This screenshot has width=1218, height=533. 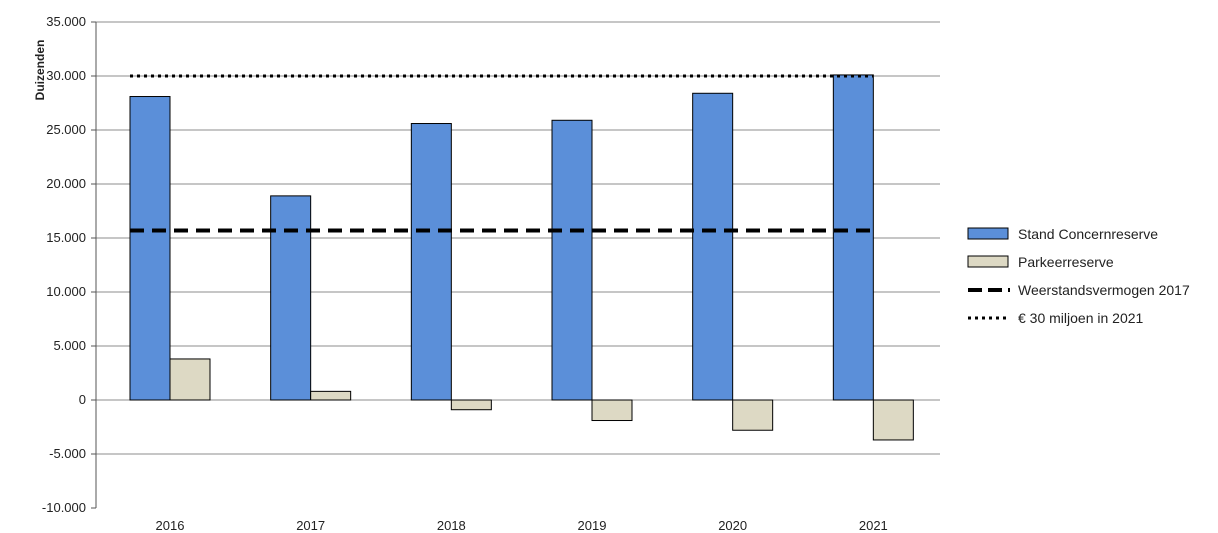 What do you see at coordinates (1104, 290) in the screenshot?
I see `legend-label: Weerstandsvermogen 2017` at bounding box center [1104, 290].